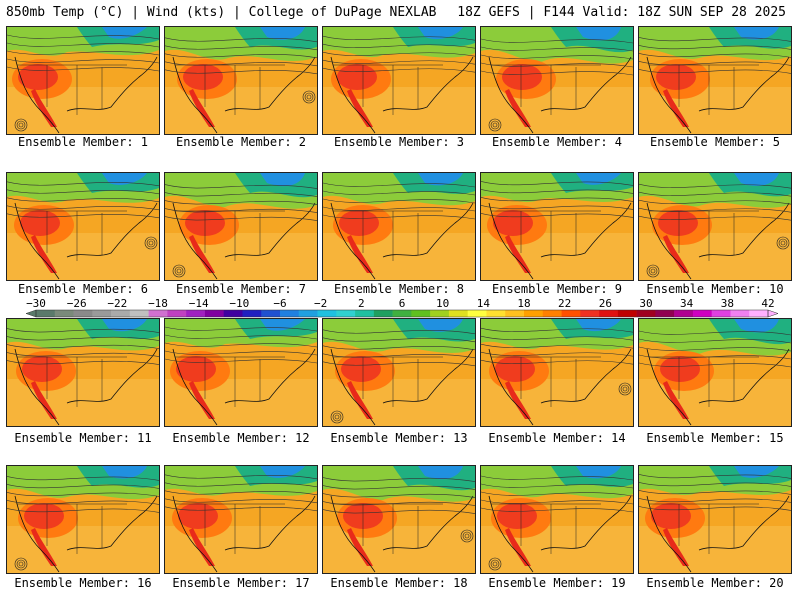 This screenshot has height=600, width=800. Describe the element at coordinates (83, 142) in the screenshot. I see `member-label: Ensemble Member: 1` at that location.